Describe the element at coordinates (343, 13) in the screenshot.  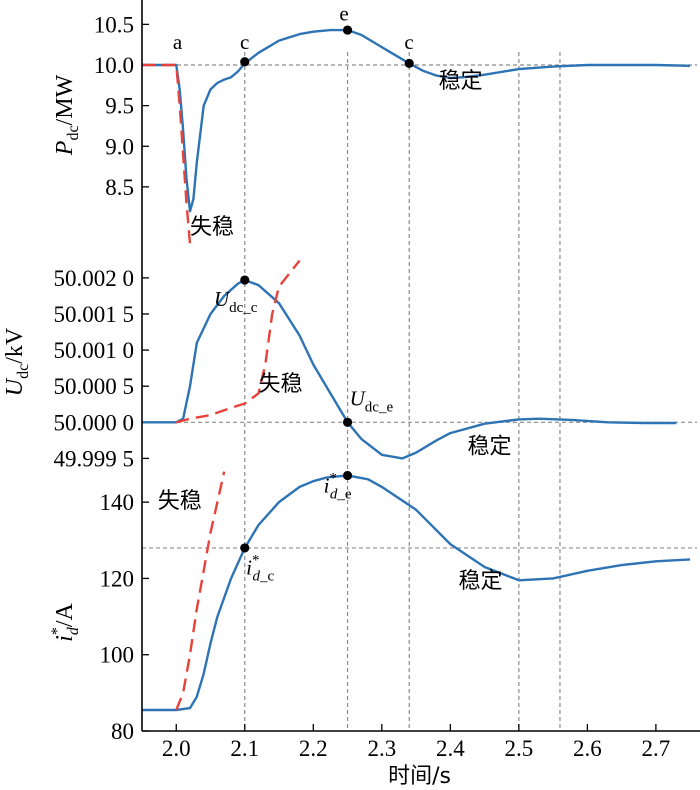
I see `annotation-label: e` at that location.